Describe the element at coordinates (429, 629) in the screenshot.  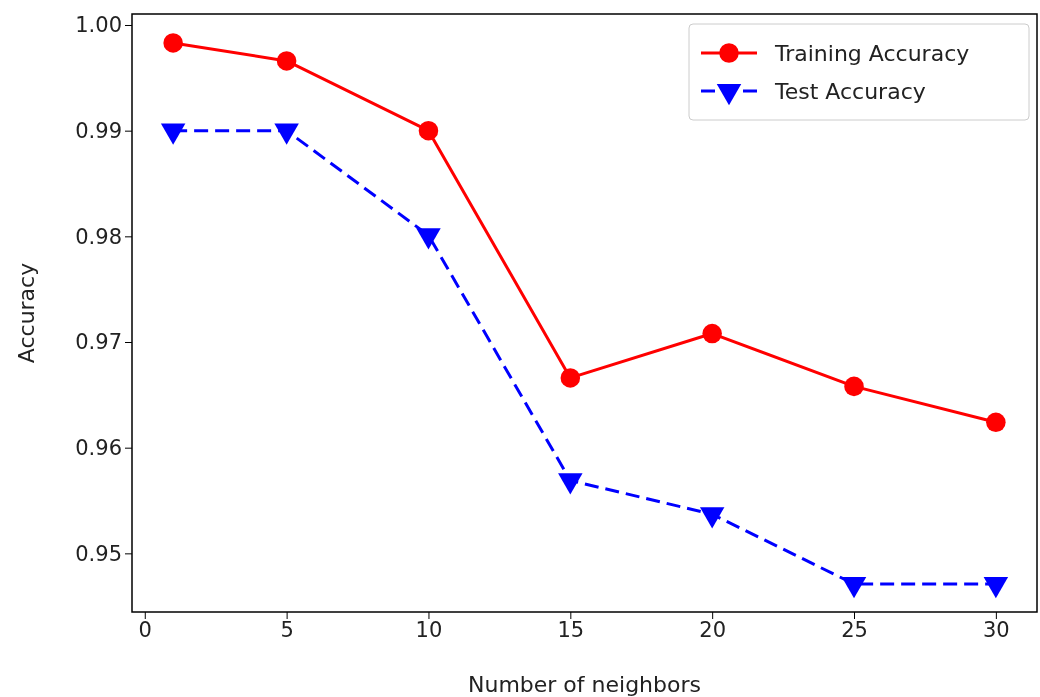
I see `x-tick-label: 10` at that location.